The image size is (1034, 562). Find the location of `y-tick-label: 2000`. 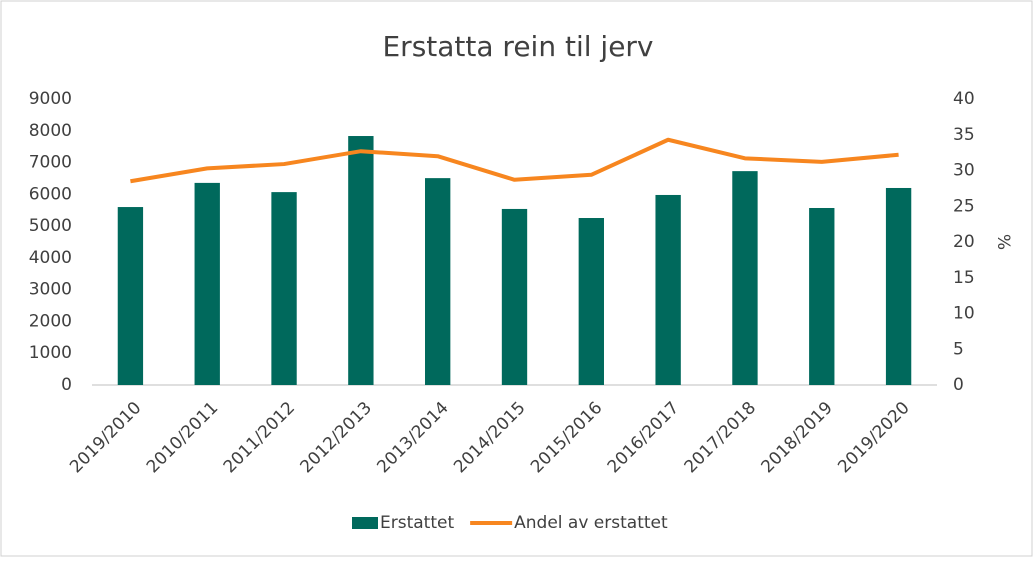

y-tick-label: 2000 is located at coordinates (50, 321).